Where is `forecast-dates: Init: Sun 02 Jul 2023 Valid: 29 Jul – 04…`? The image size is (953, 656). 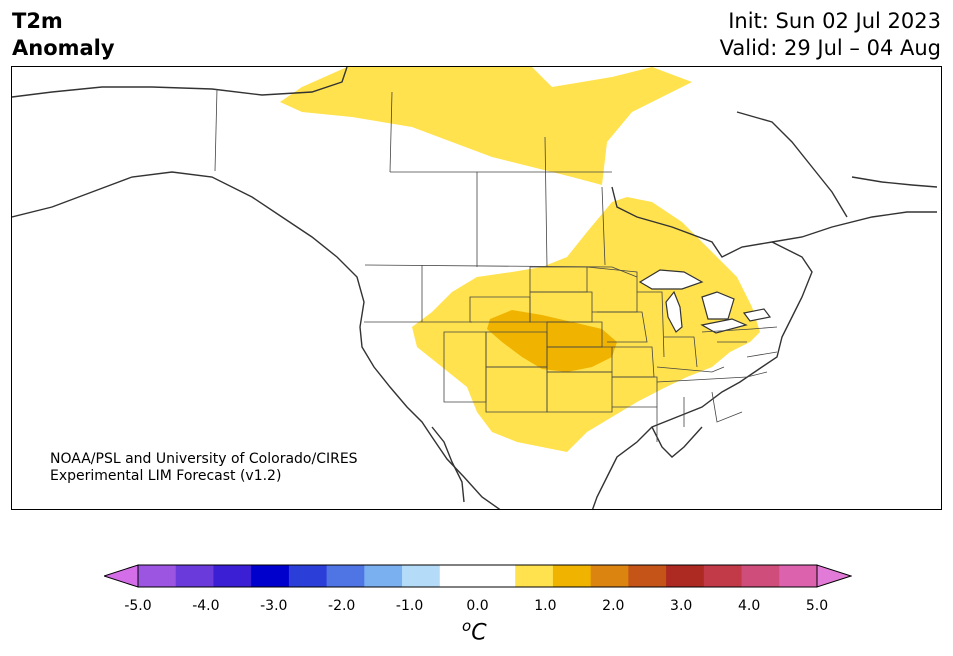 forecast-dates: Init: Sun 02 Jul 2023 Valid: 29 Jul – 04… is located at coordinates (830, 35).